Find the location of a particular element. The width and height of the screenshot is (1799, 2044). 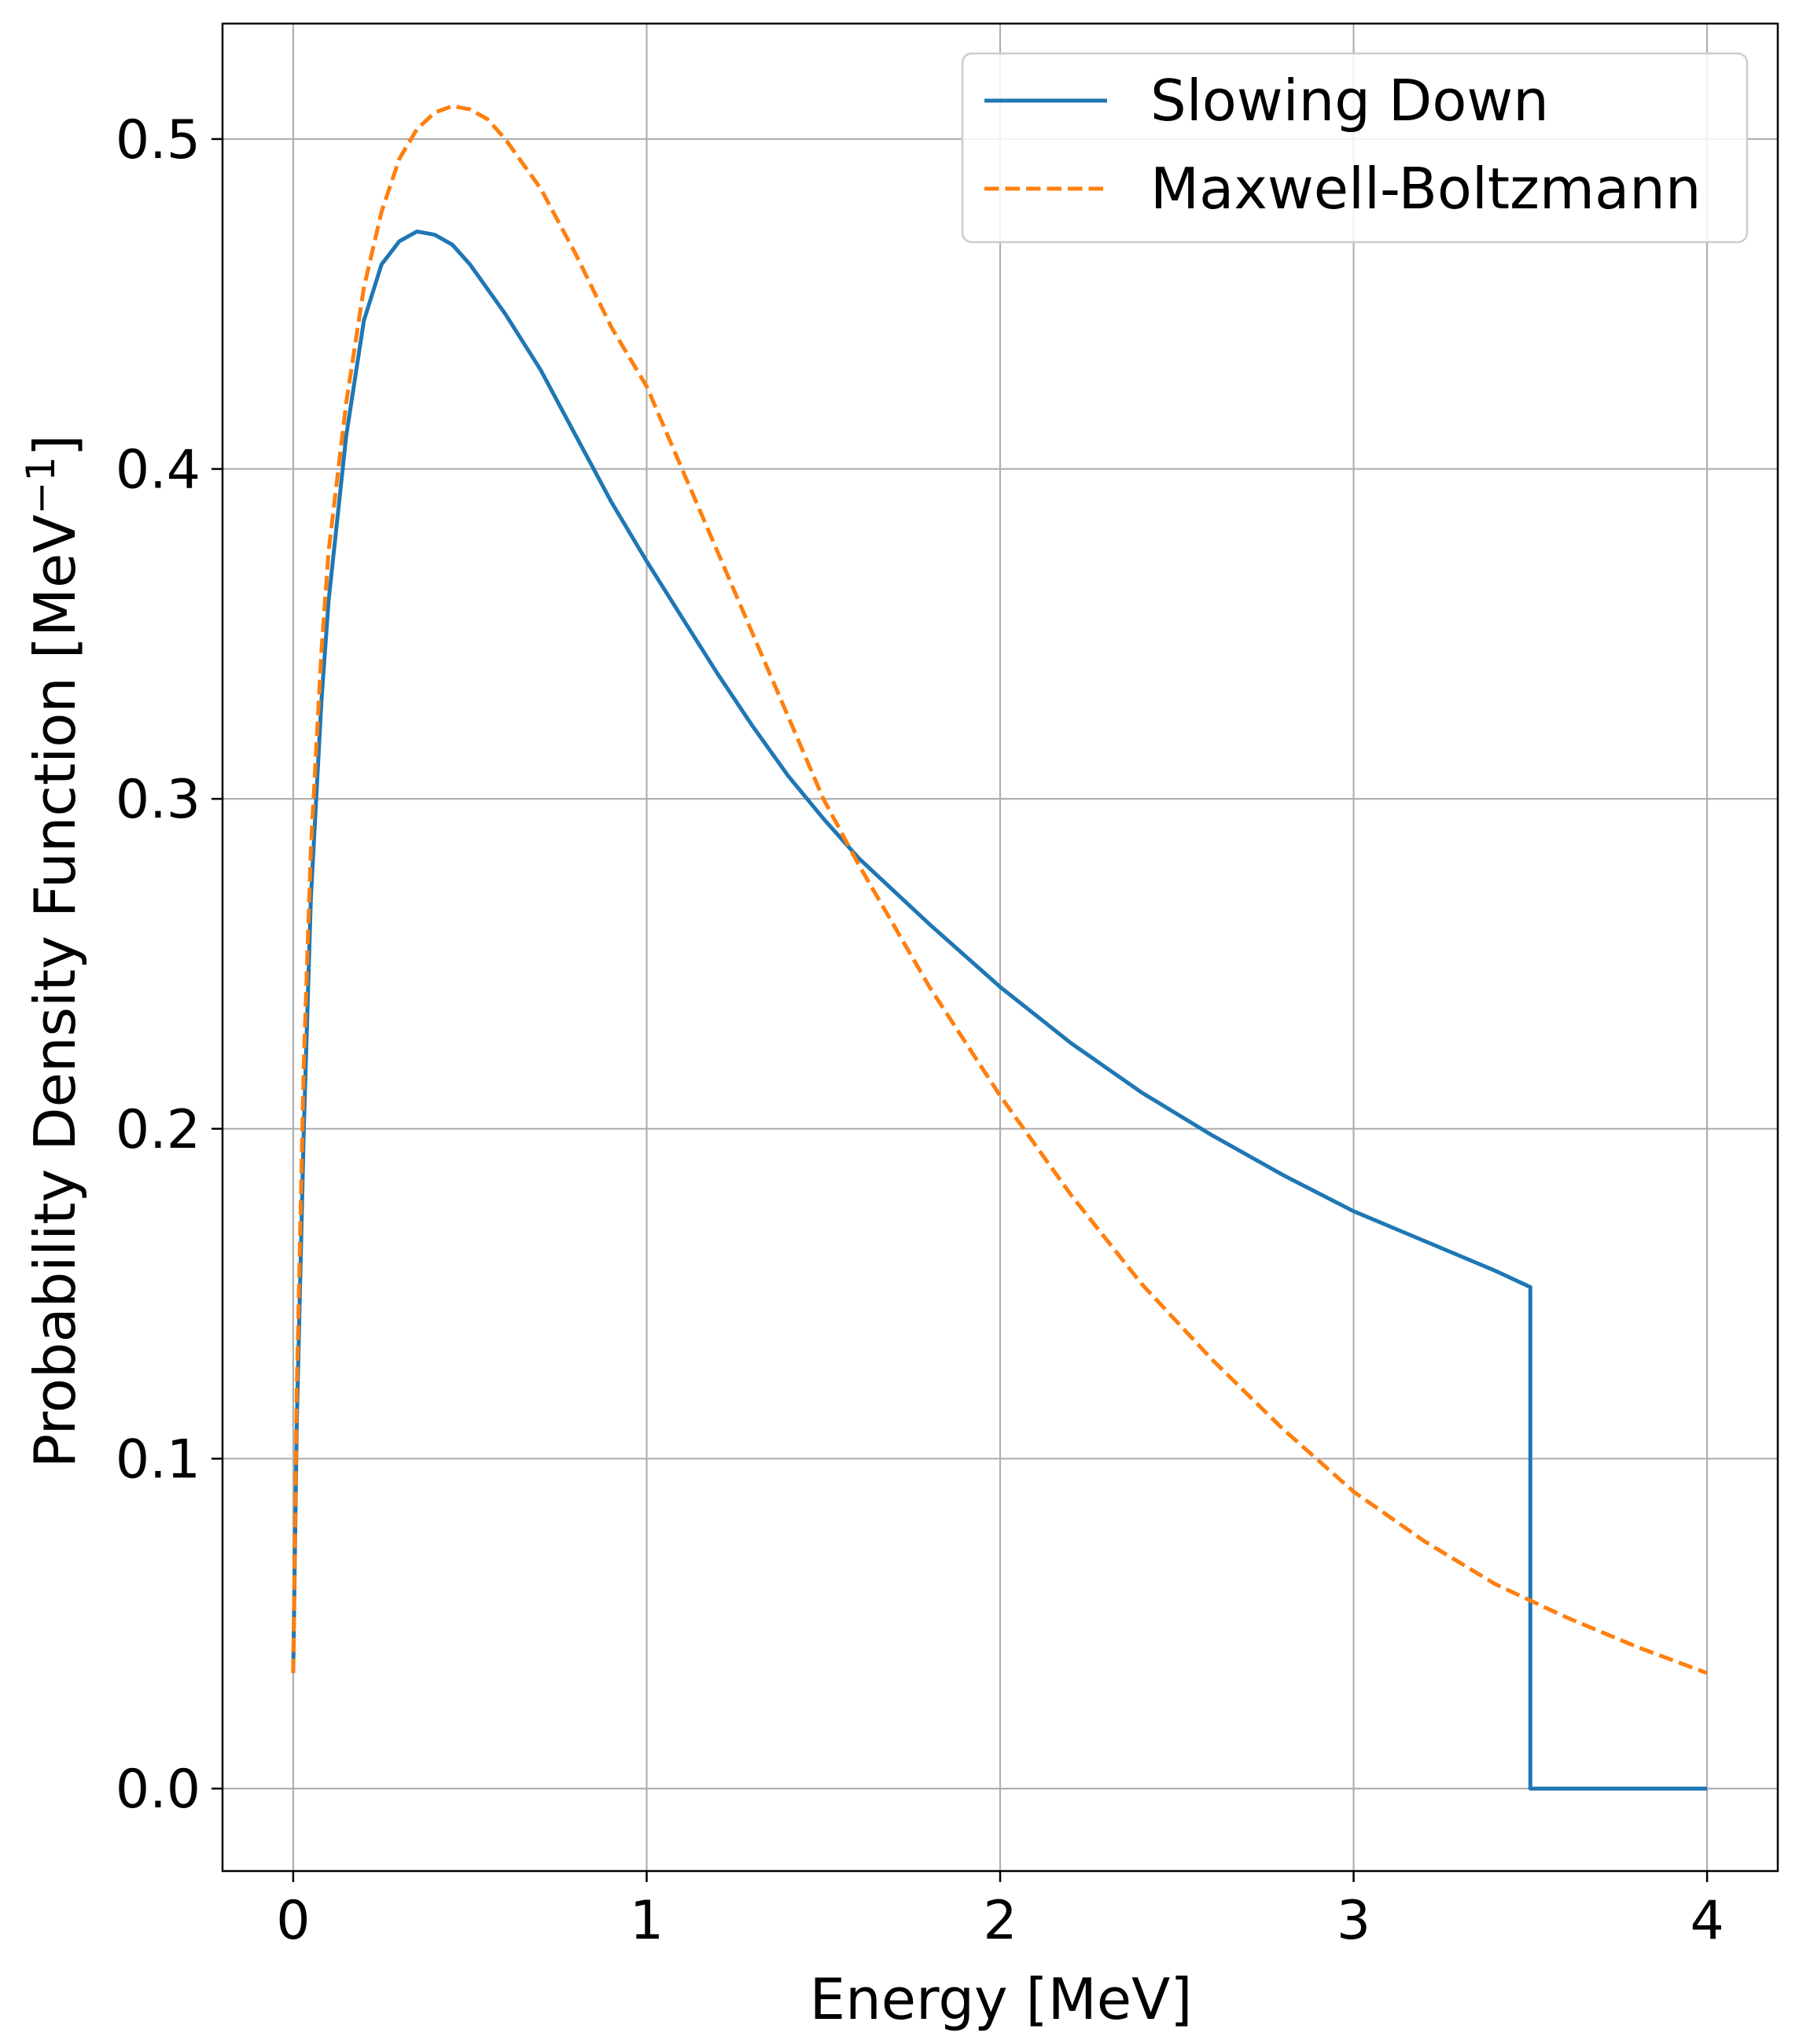

y-tick-label: 0.3 is located at coordinates (158, 800).